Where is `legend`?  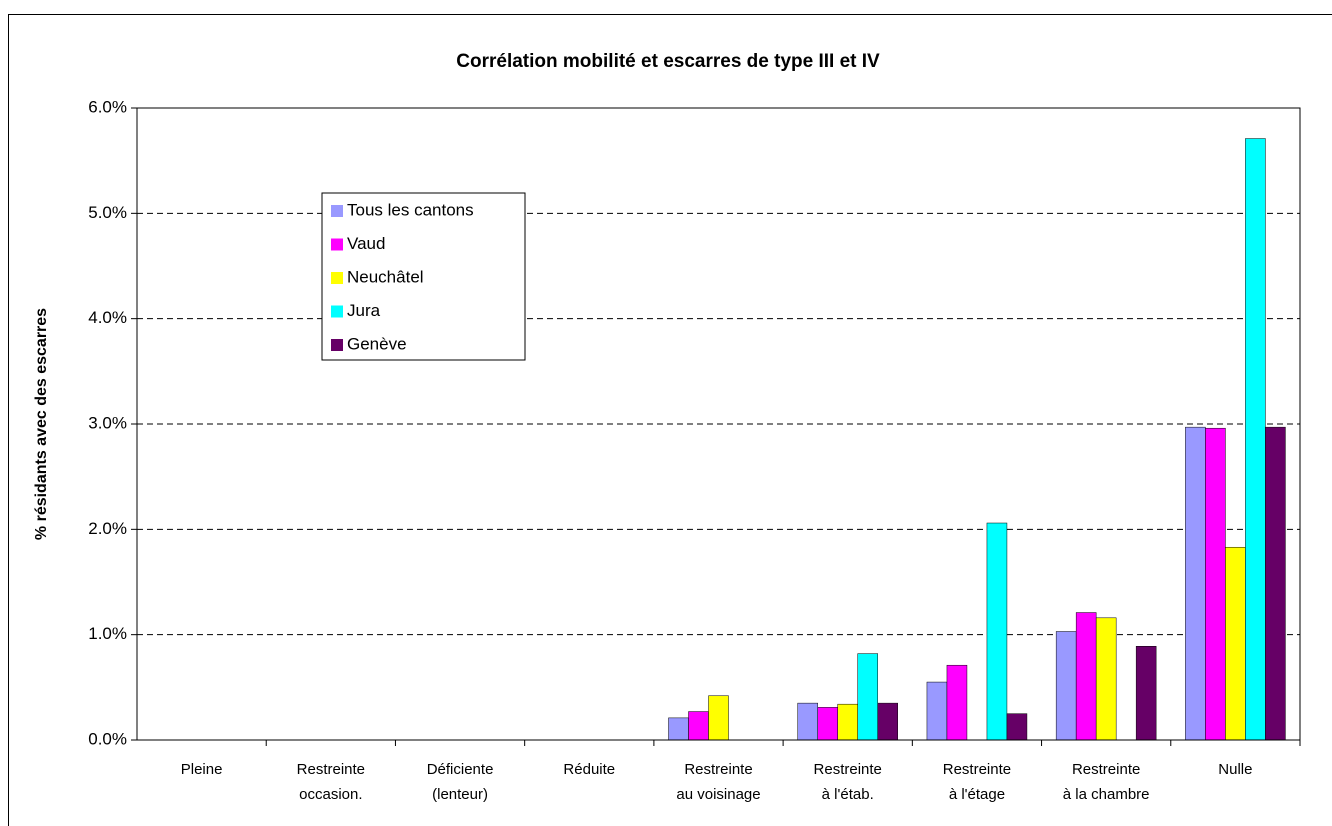 legend is located at coordinates (423, 276).